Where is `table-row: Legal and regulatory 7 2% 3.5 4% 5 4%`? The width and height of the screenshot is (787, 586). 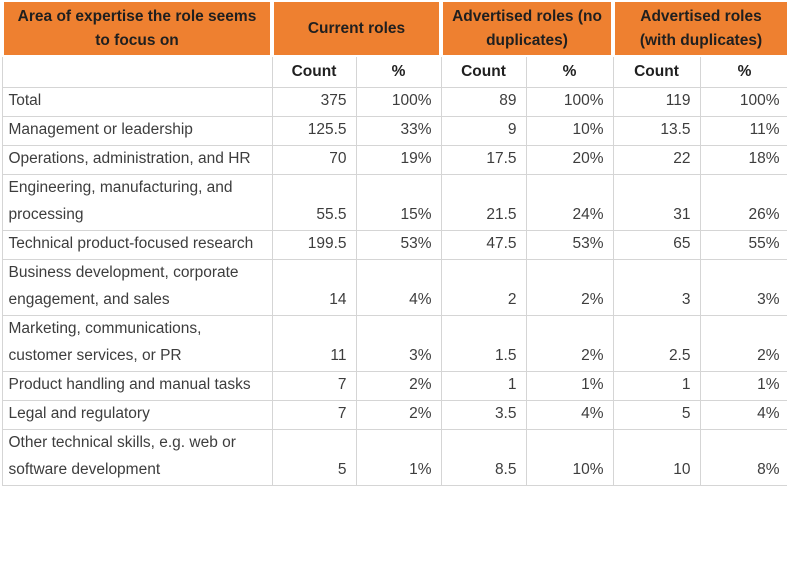
table-row: Legal and regulatory 7 2% 3.5 4% 5 4% is located at coordinates (394, 414).